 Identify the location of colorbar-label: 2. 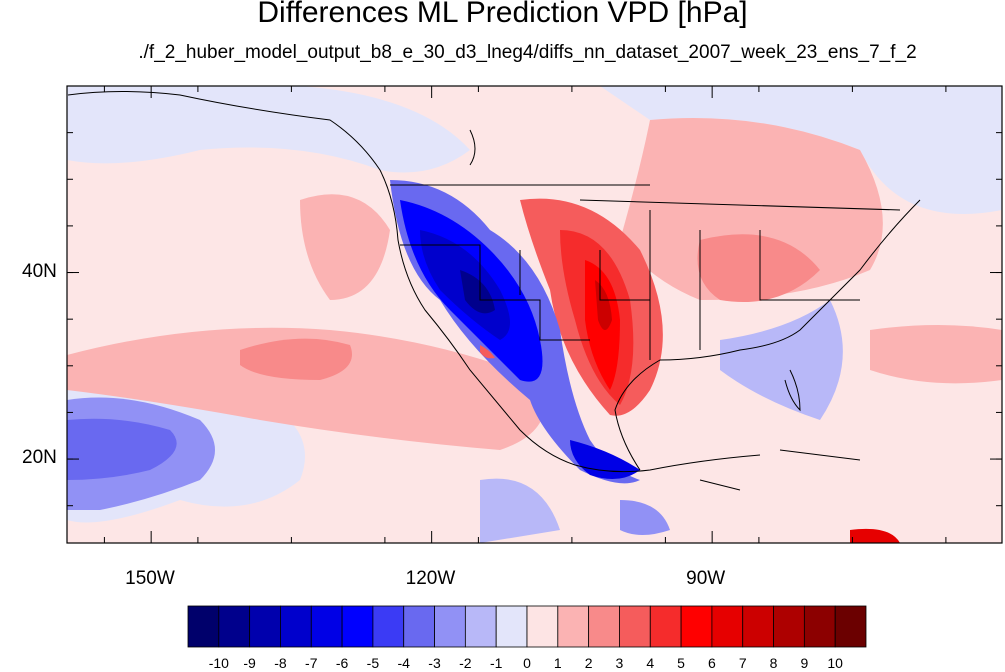
(588, 663).